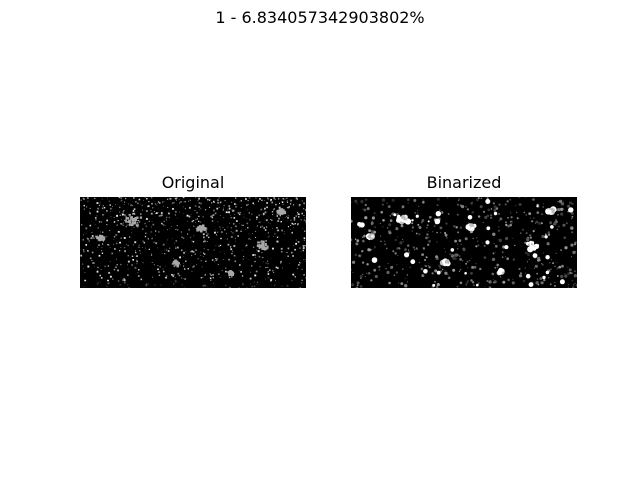  I want to click on figure-suptitle: 1 - 6.834057342903802%, so click(320, 17).